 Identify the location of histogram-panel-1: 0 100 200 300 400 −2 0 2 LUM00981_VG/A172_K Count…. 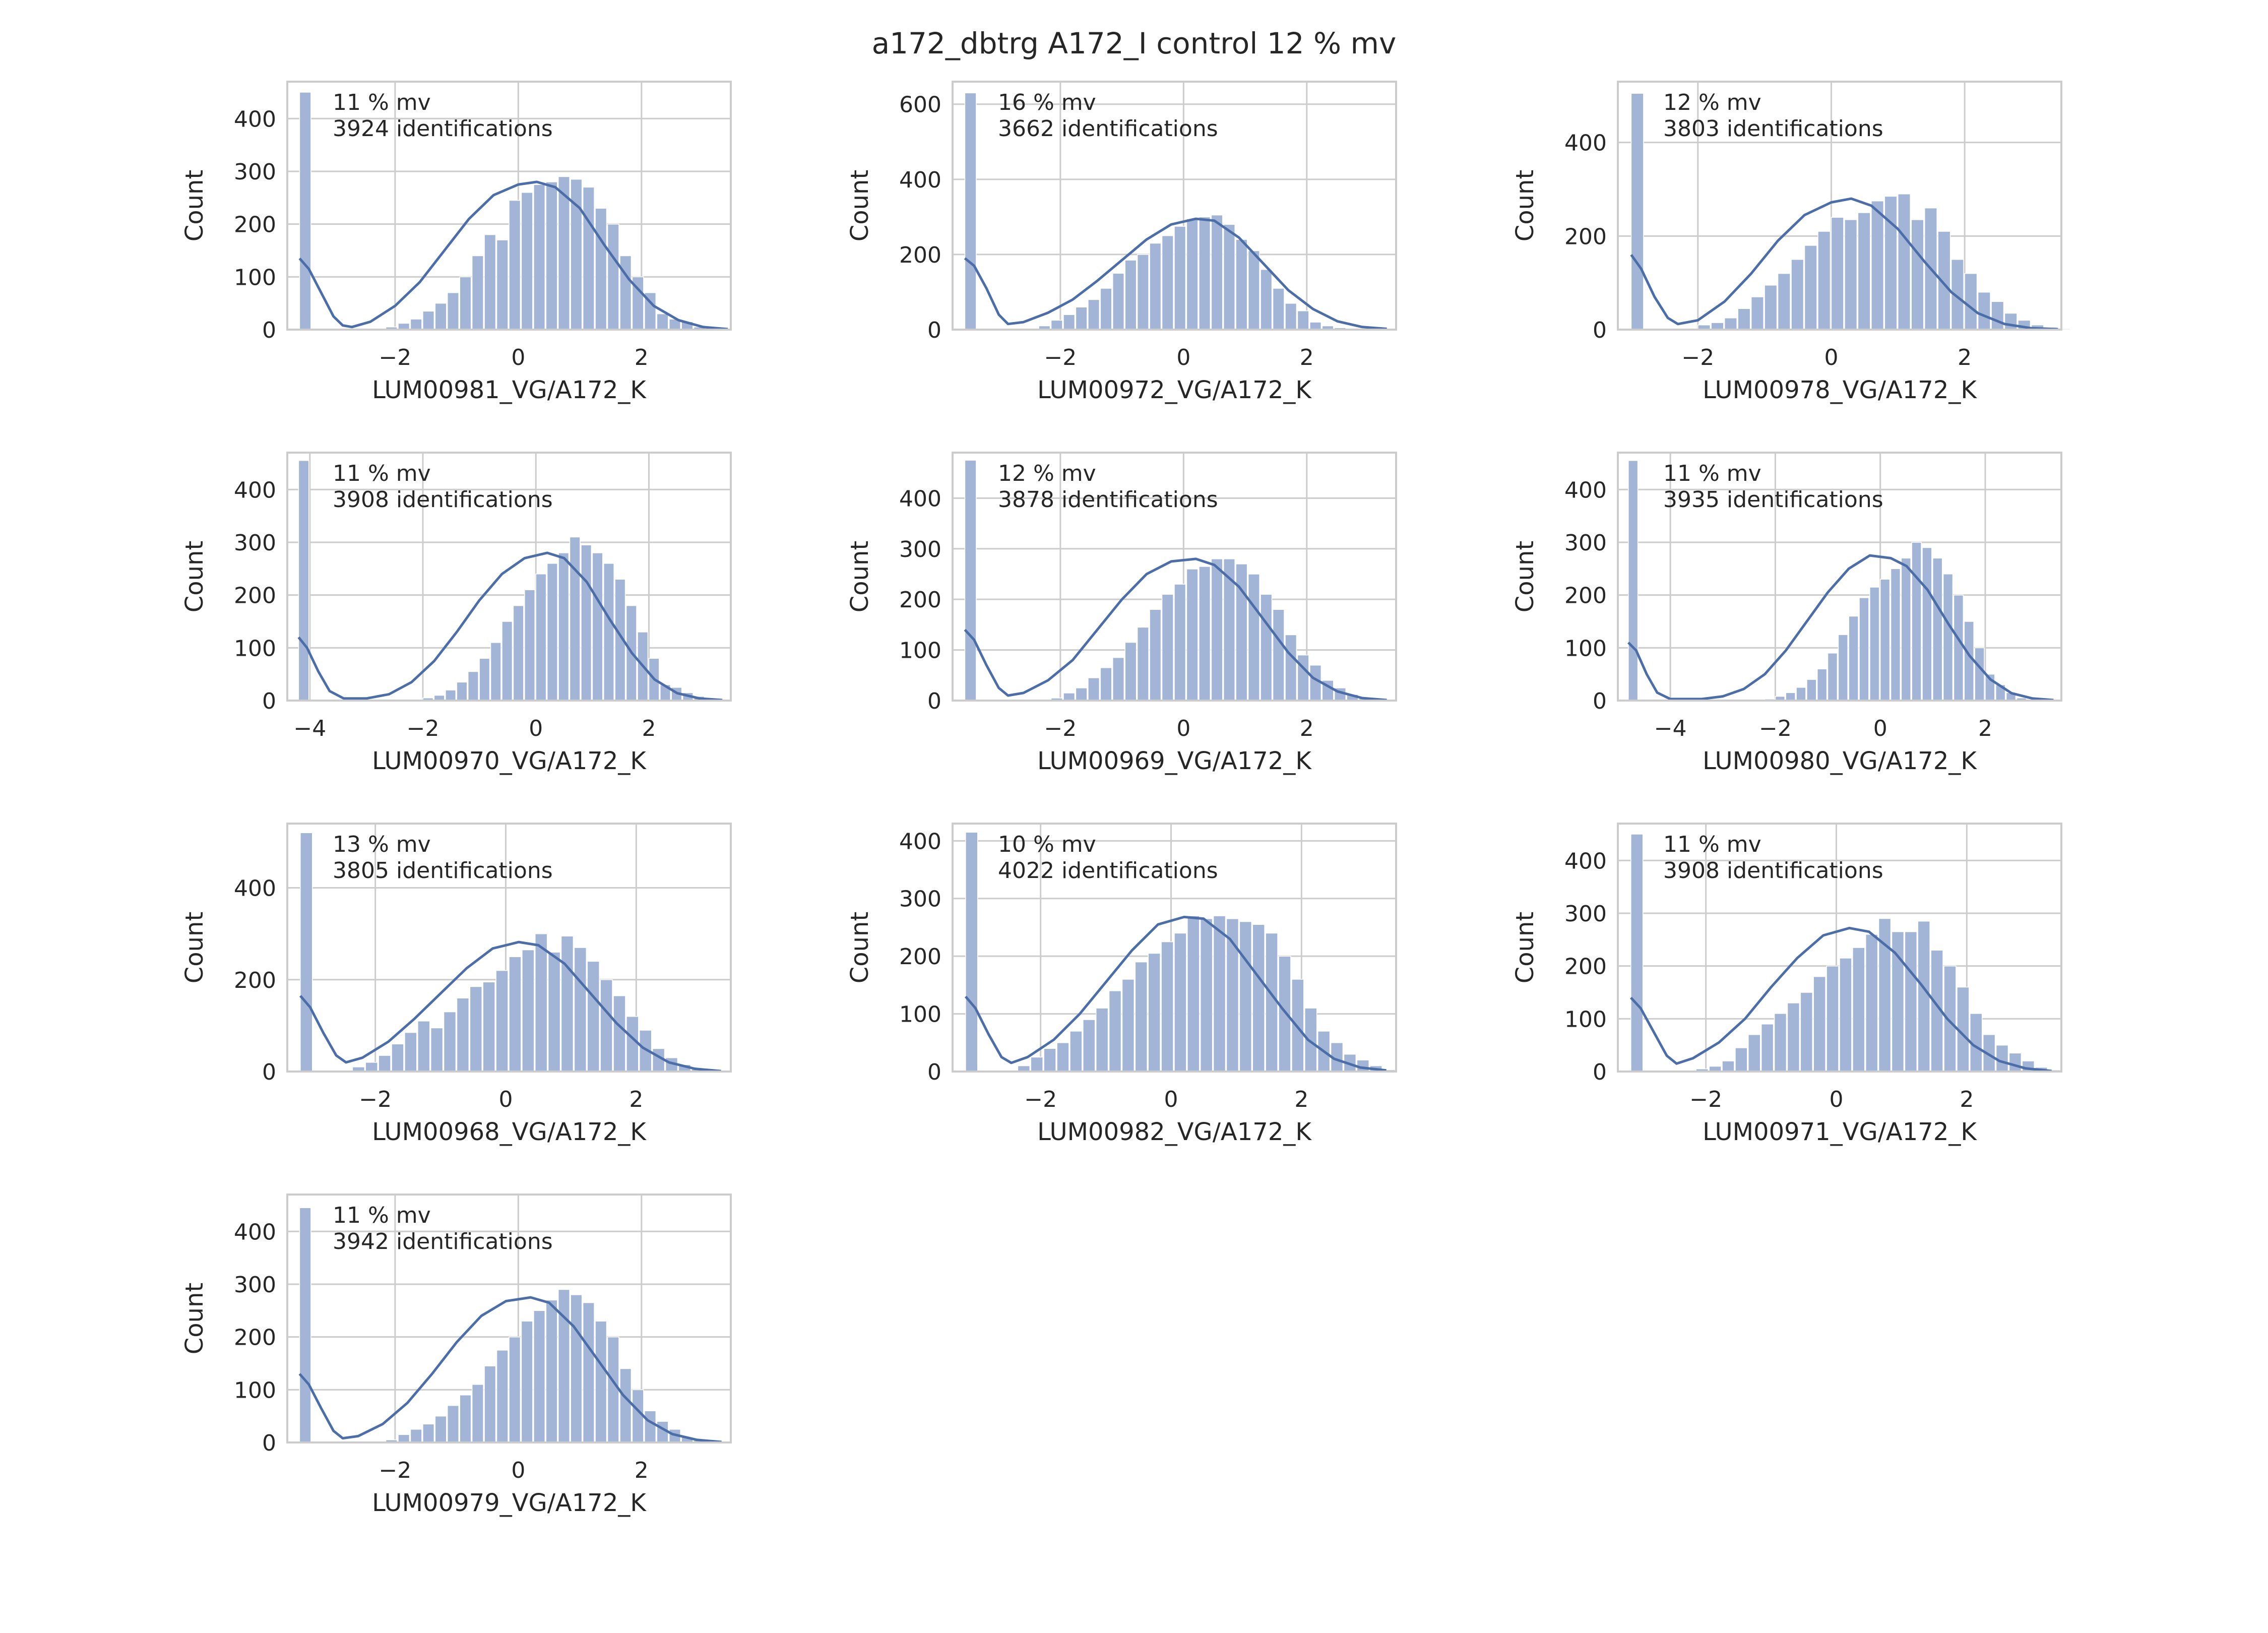
(456, 242).